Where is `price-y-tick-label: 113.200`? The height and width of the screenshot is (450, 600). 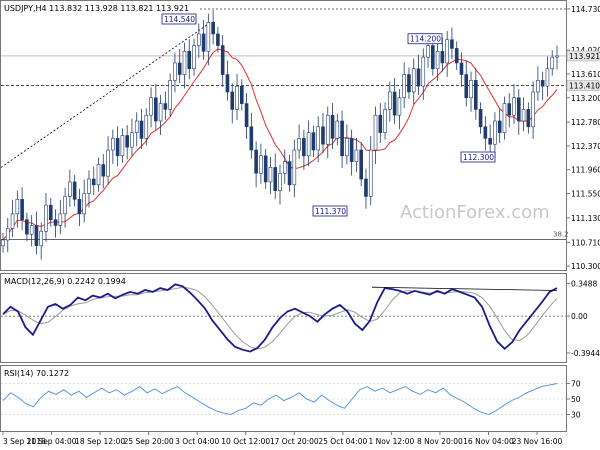
price-y-tick-label: 113.200 is located at coordinates (585, 98).